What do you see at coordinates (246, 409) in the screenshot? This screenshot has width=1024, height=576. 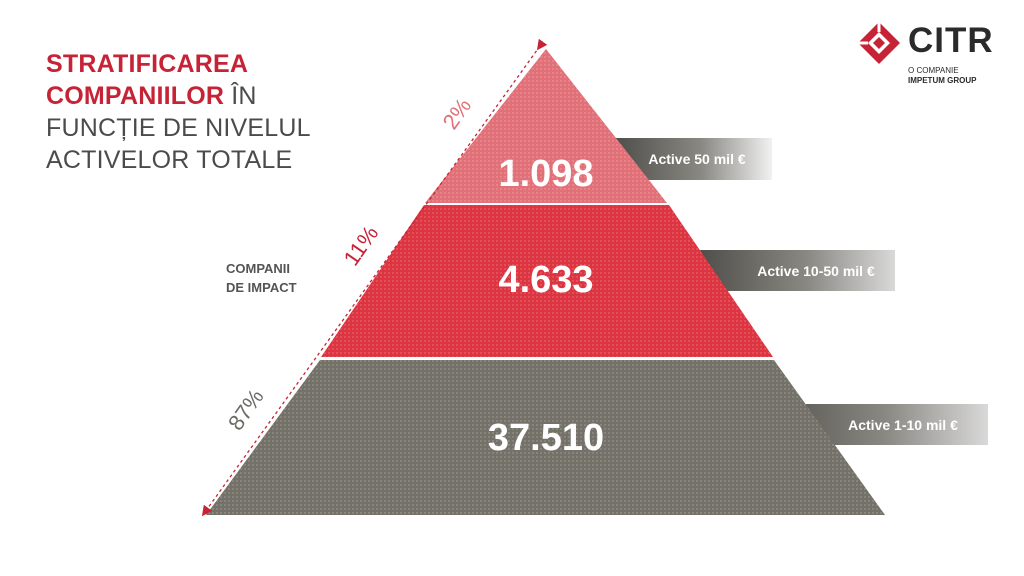 I see `tier-3-percent: 87%` at bounding box center [246, 409].